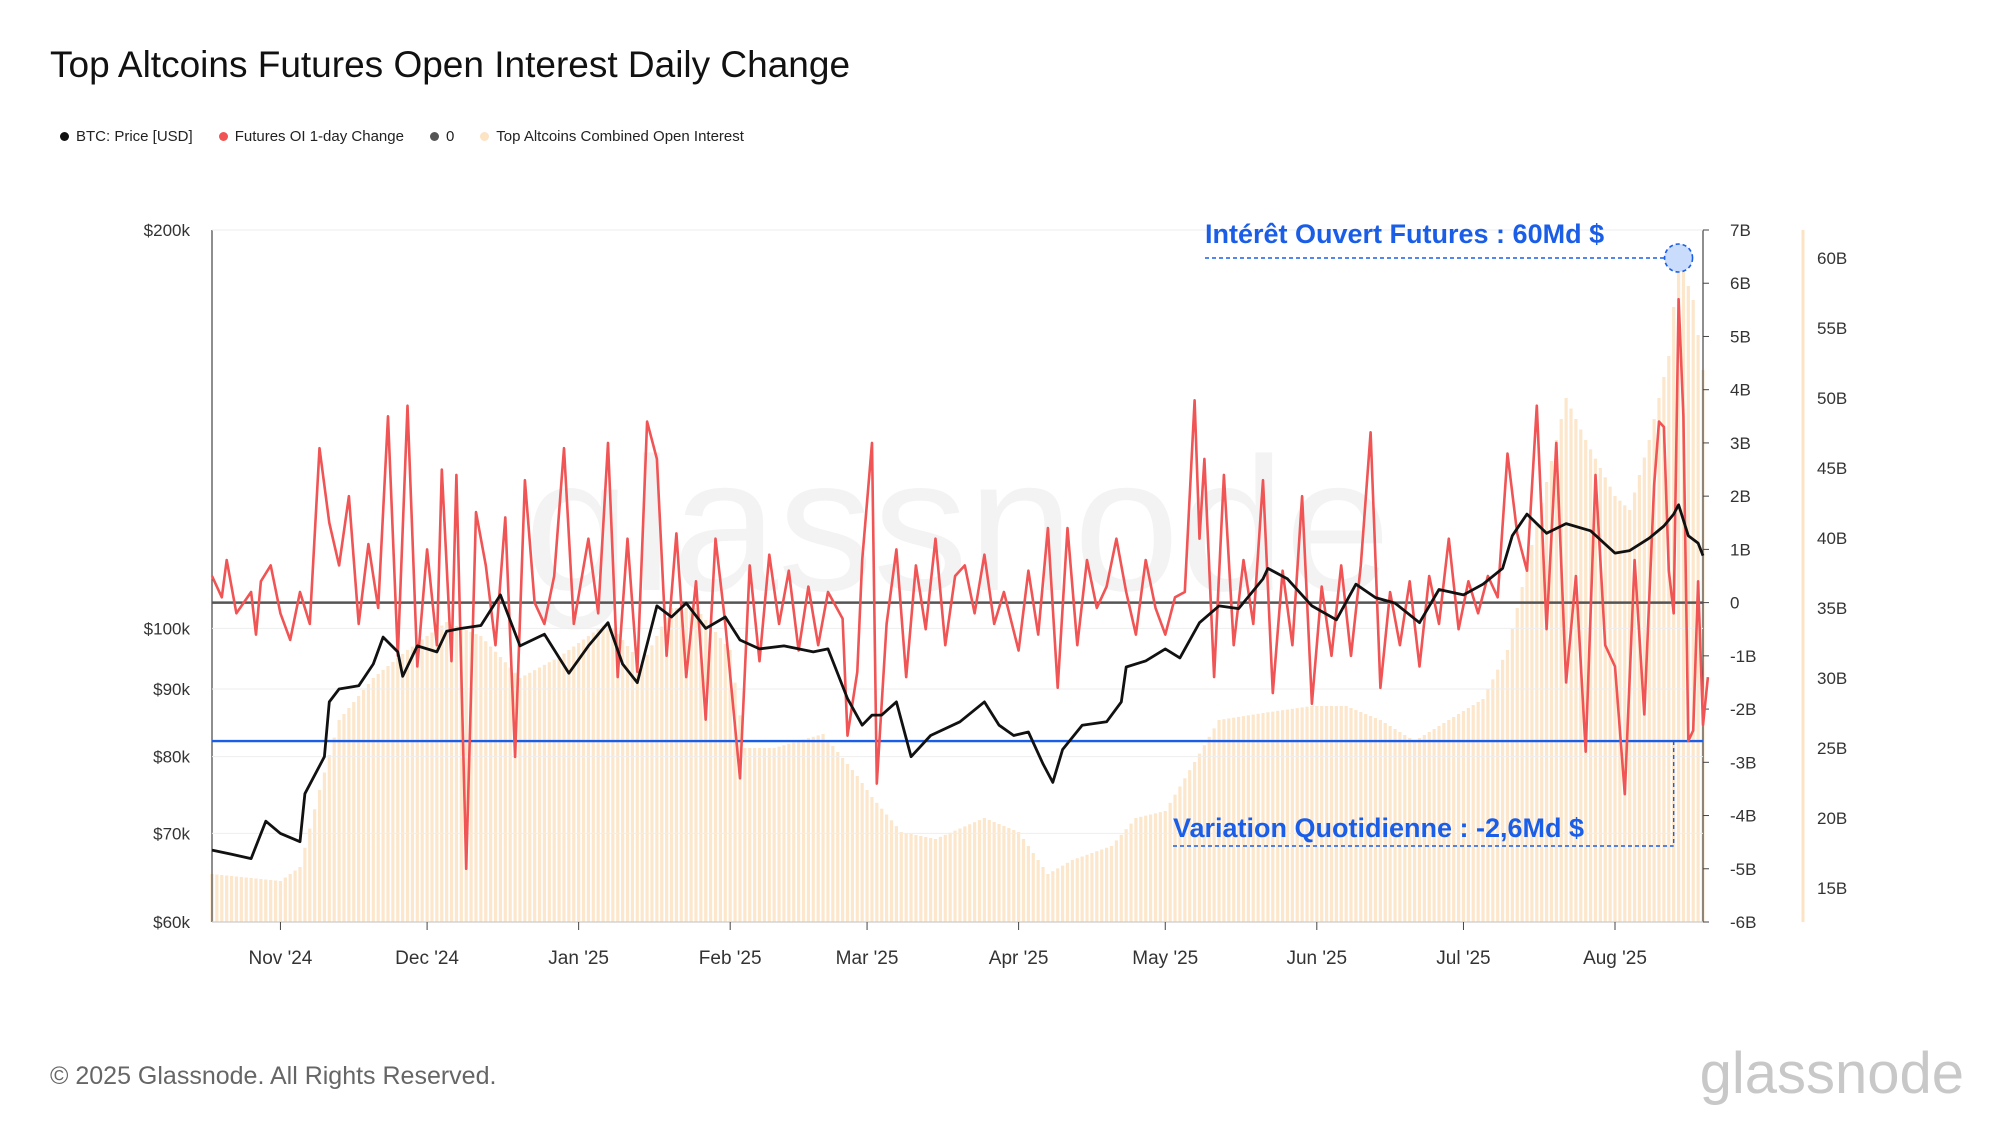 Image resolution: width=2000 pixels, height=1125 pixels. I want to click on x-tick-label: Jan '25, so click(578, 958).